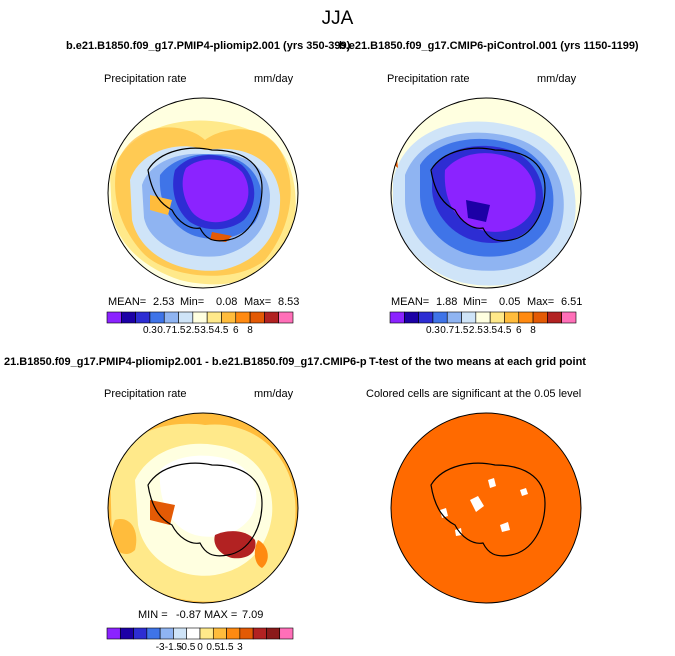 The width and height of the screenshot is (675, 656). What do you see at coordinates (475, 302) in the screenshot?
I see `panel2-min-label: Min=` at bounding box center [475, 302].